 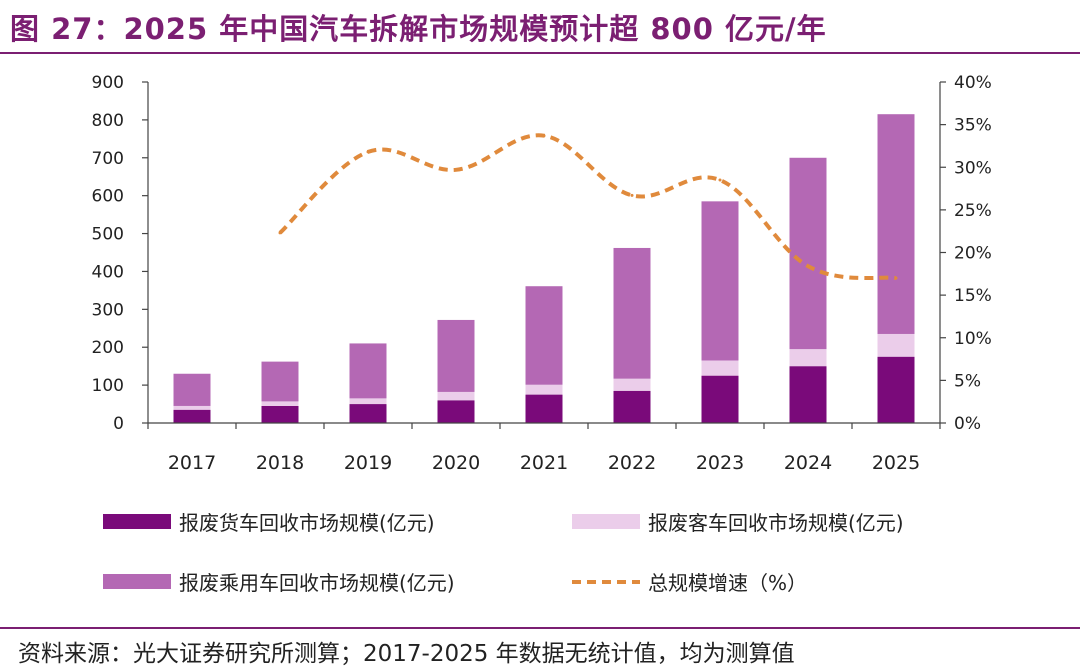 I want to click on left-tick-label-800: 800, so click(x=108, y=121).